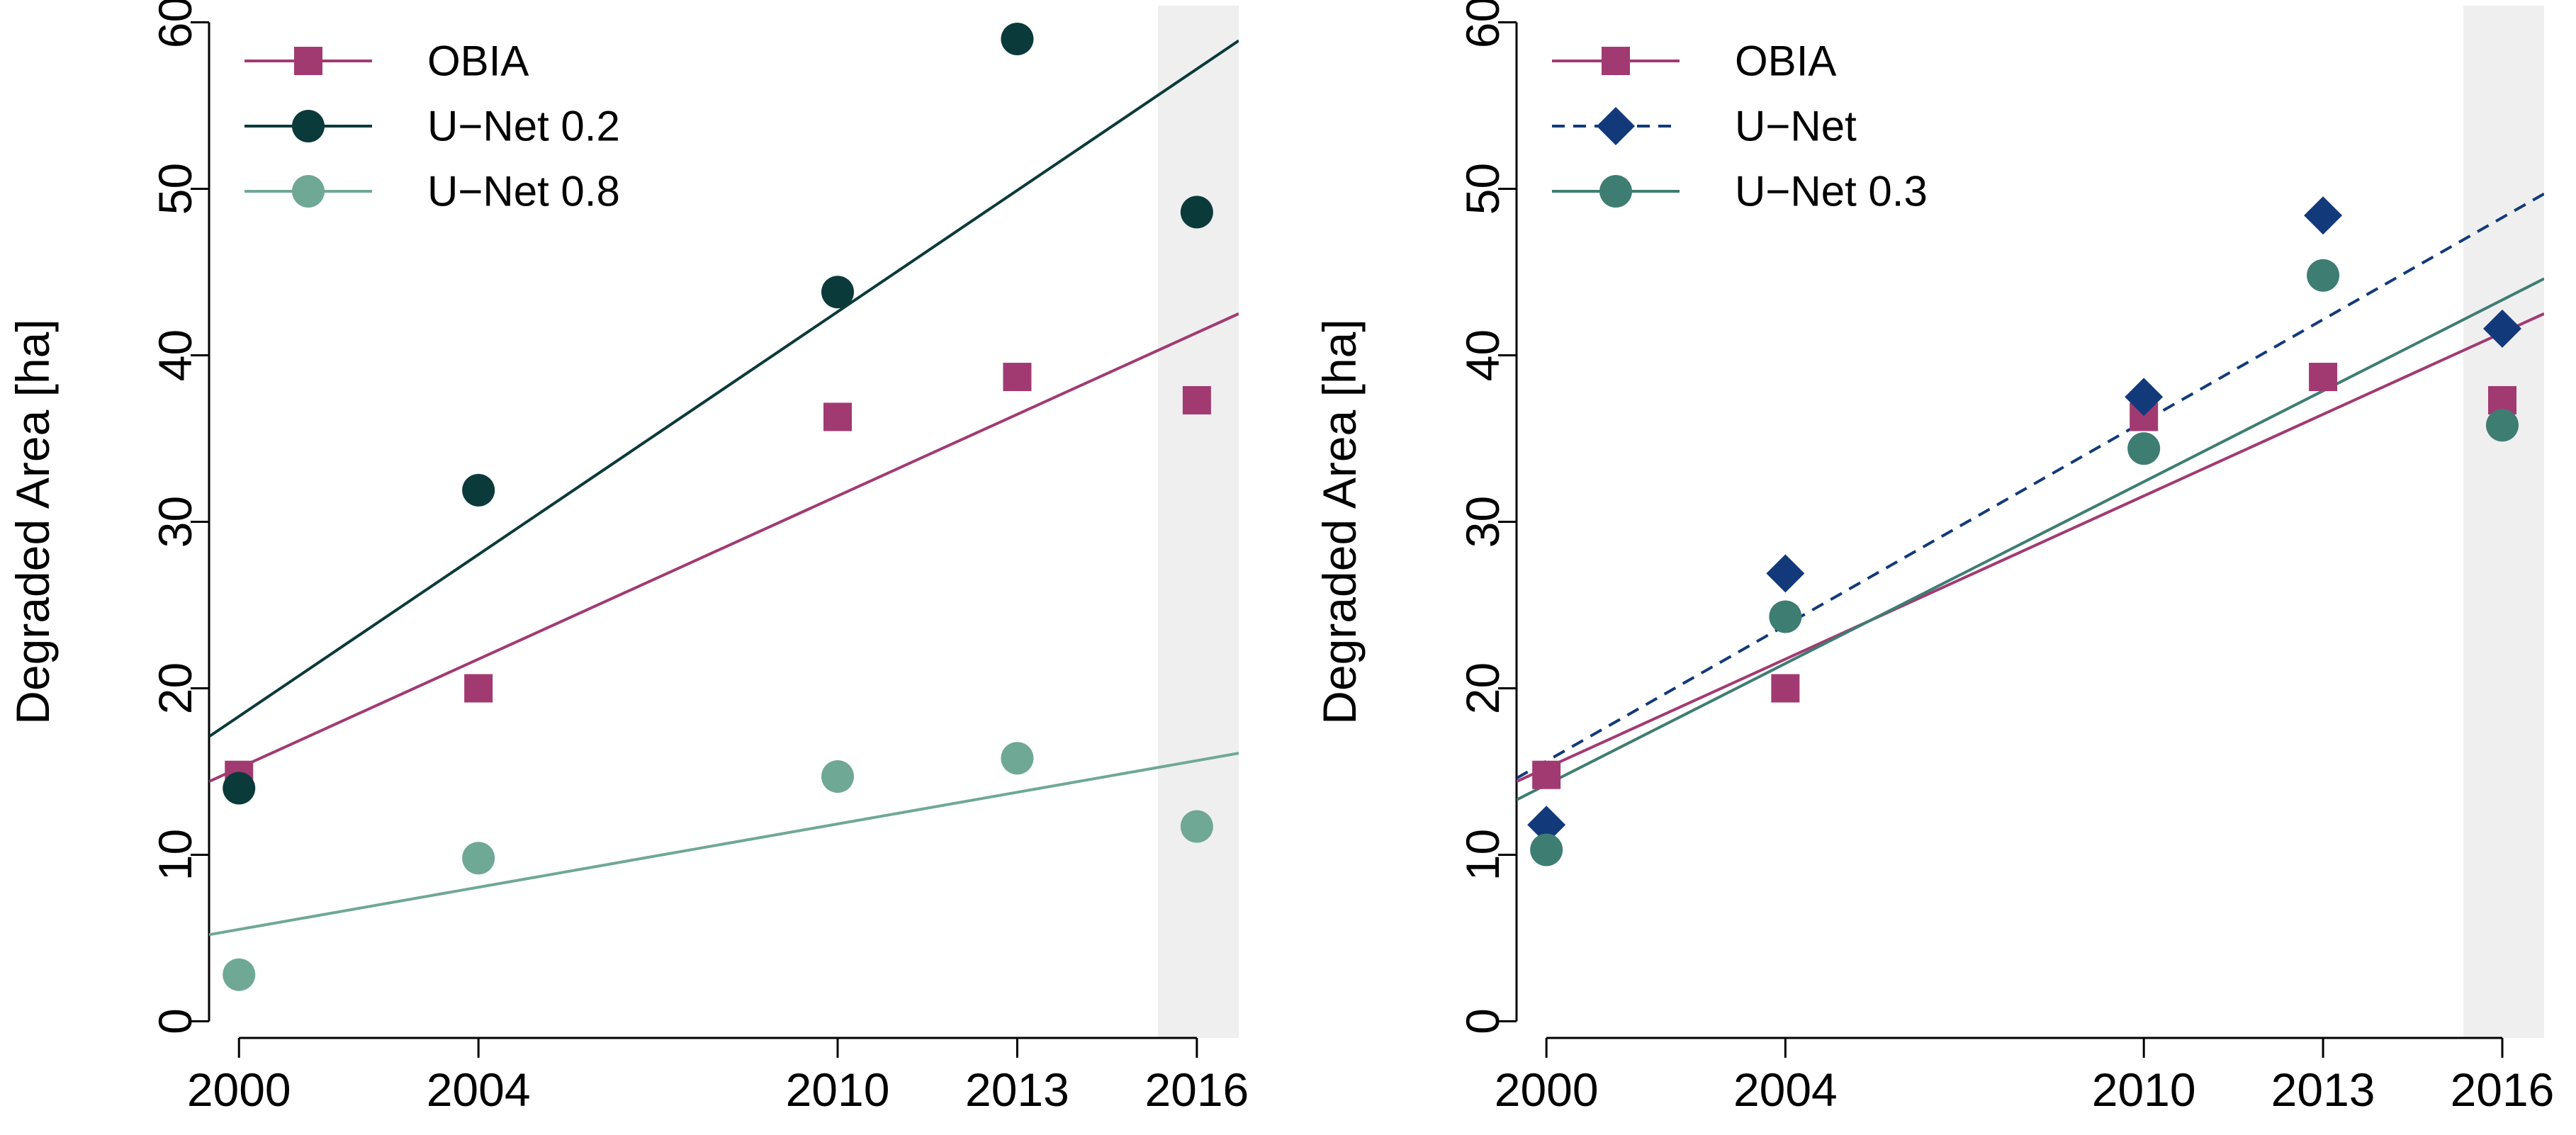  Describe the element at coordinates (523, 126) in the screenshot. I see `legend-label: U−Net 0.2` at that location.